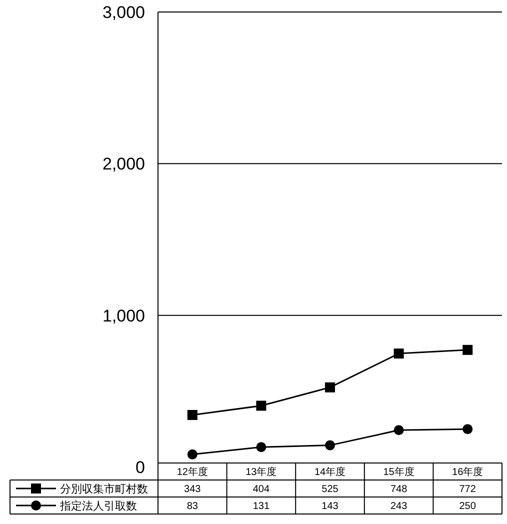 This screenshot has width=507, height=524. I want to click on data-label: 748, so click(399, 489).